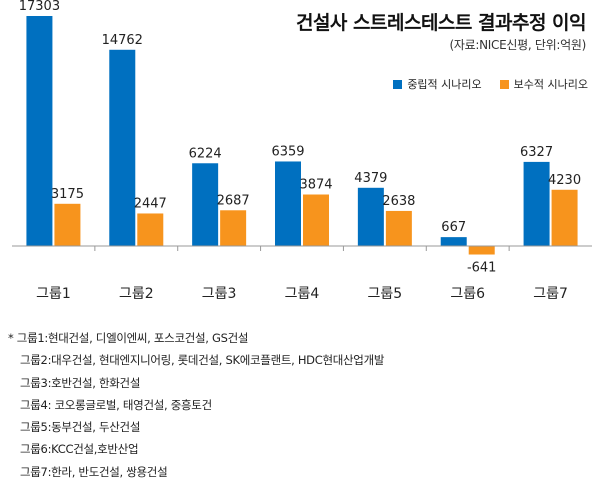  What do you see at coordinates (80, 382) in the screenshot?
I see `note-line: 그룹3:호반건설, 한화건설` at bounding box center [80, 382].